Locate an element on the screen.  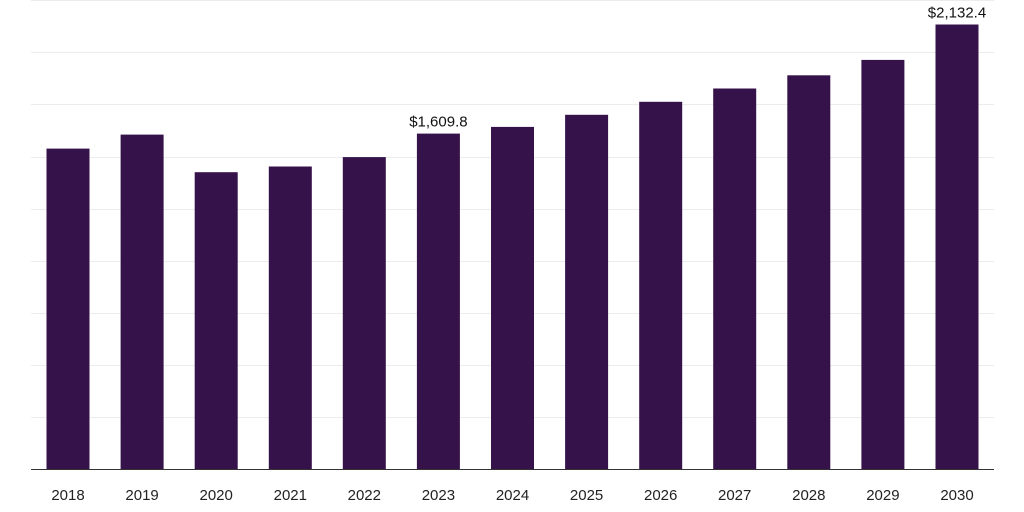
data-labels: $1,609.8 $2,132.4 is located at coordinates (697, 68).